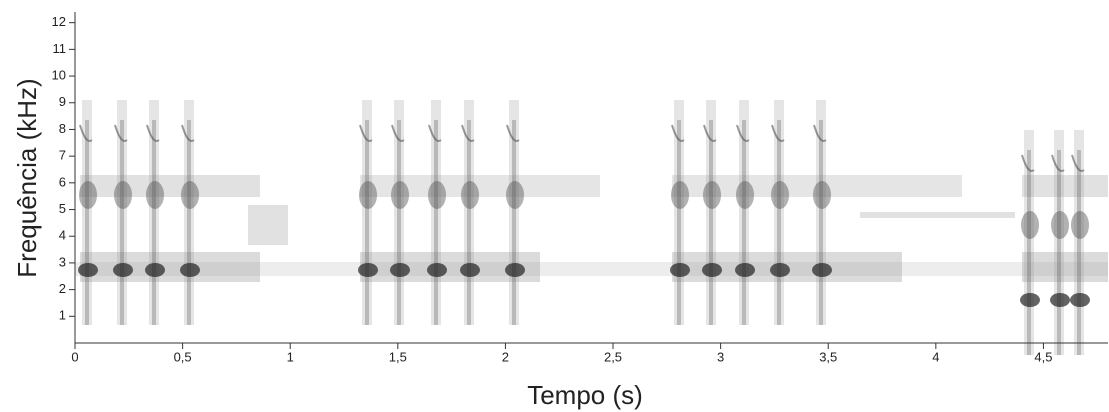  What do you see at coordinates (1043, 356) in the screenshot?
I see `x-tick-label: 4,5` at bounding box center [1043, 356].